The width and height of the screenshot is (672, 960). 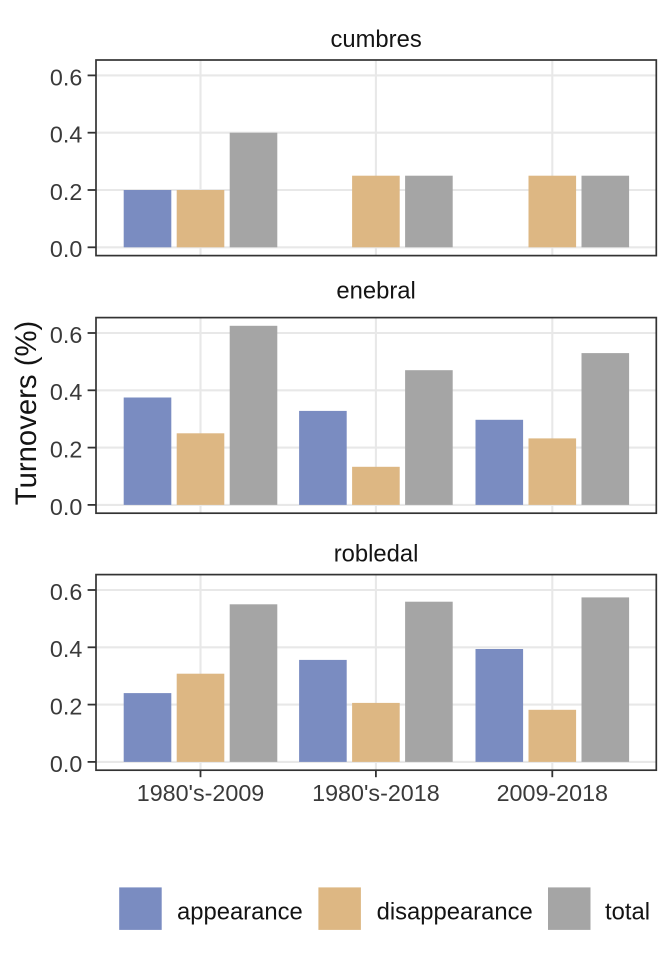 What do you see at coordinates (627, 911) in the screenshot?
I see `svg-text: total` at bounding box center [627, 911].